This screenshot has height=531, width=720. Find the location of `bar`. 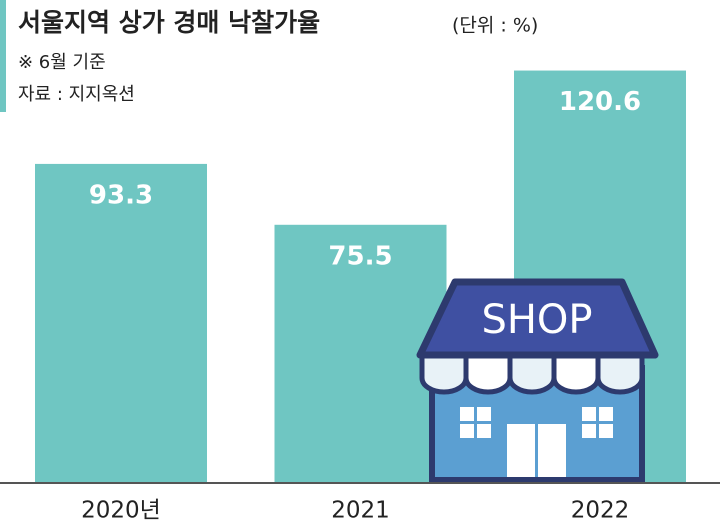

bar is located at coordinates (121, 323).